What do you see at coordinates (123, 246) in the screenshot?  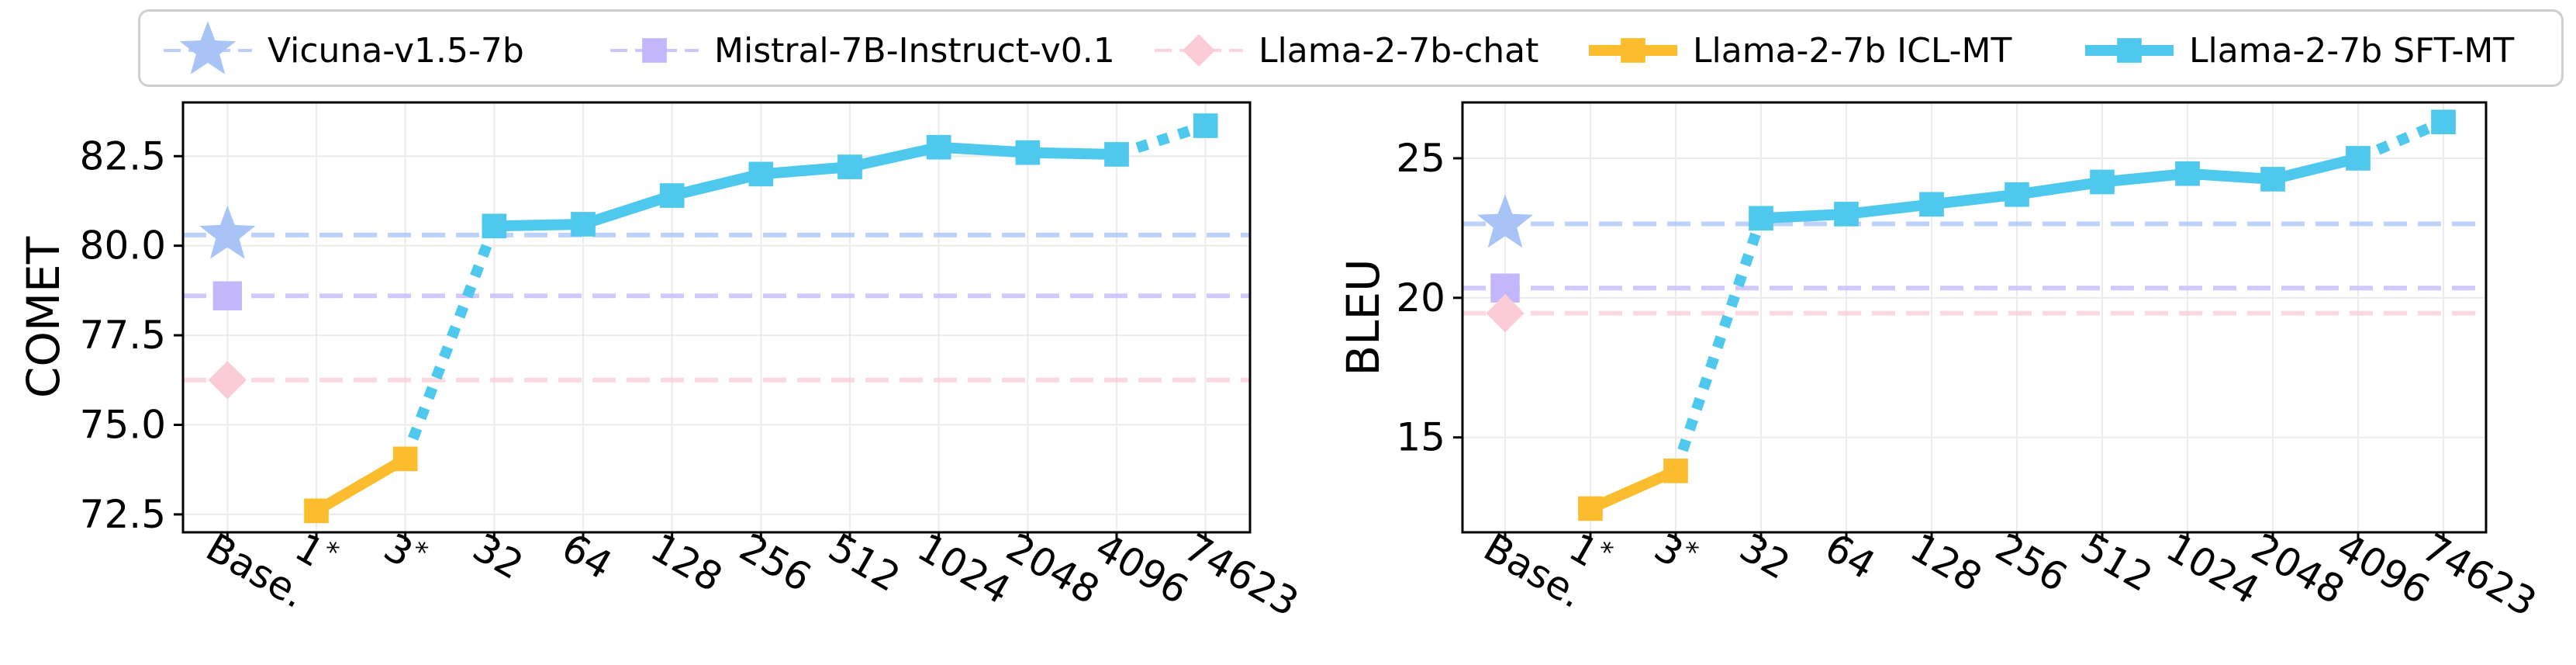 I see `y-tick-label: 80.0` at bounding box center [123, 246].